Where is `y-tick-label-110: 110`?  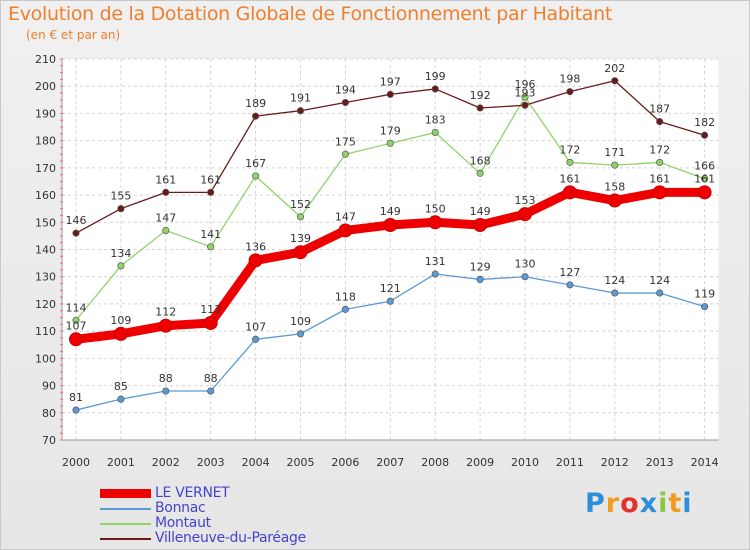
y-tick-label-110: 110 is located at coordinates (45, 331).